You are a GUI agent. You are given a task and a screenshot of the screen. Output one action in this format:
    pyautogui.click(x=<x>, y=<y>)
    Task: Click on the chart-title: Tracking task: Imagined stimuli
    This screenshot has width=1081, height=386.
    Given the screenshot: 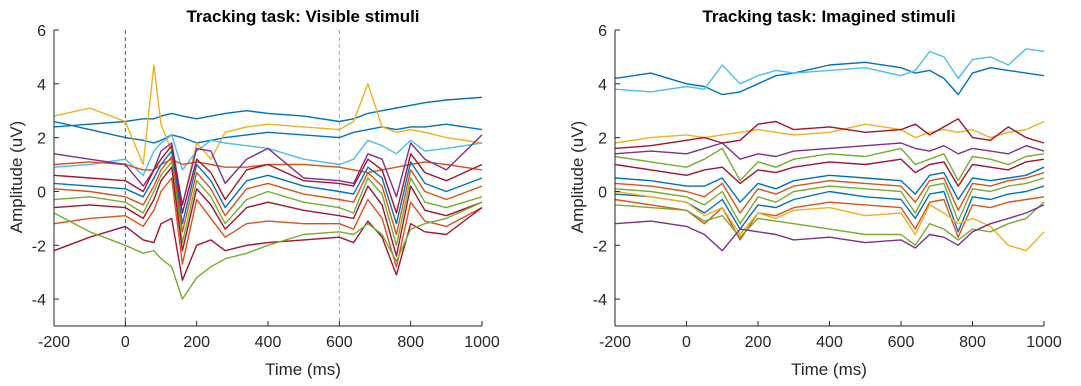 What is the action you would take?
    pyautogui.click(x=828, y=16)
    